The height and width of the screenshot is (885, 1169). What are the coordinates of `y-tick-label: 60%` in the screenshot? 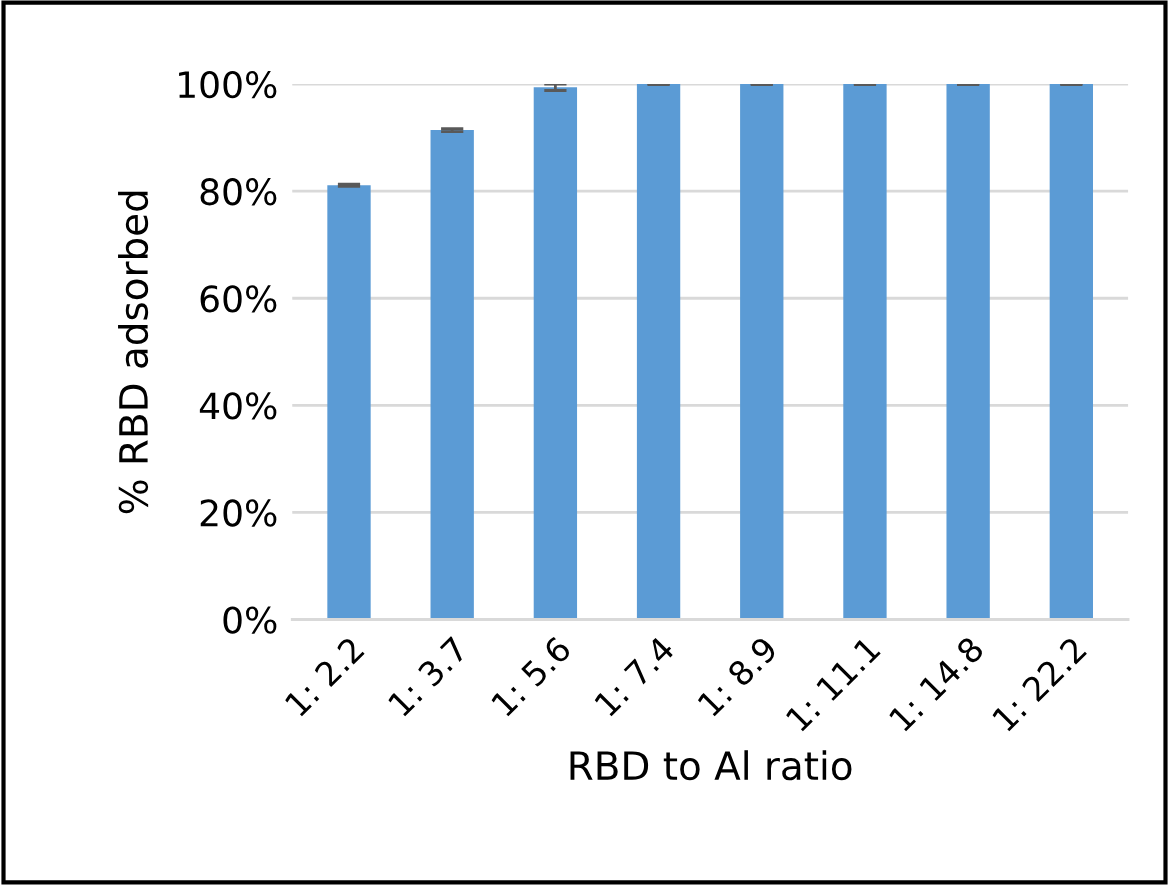 It's located at (238, 299).